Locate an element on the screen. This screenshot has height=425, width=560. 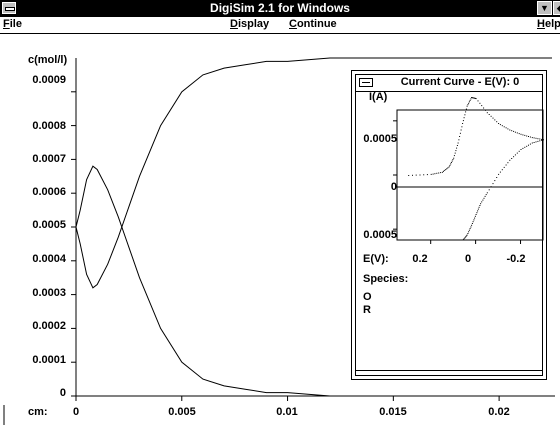
title-bar: DigiSim 2.1 for Windows ▼ ◆ is located at coordinates (280, 8).